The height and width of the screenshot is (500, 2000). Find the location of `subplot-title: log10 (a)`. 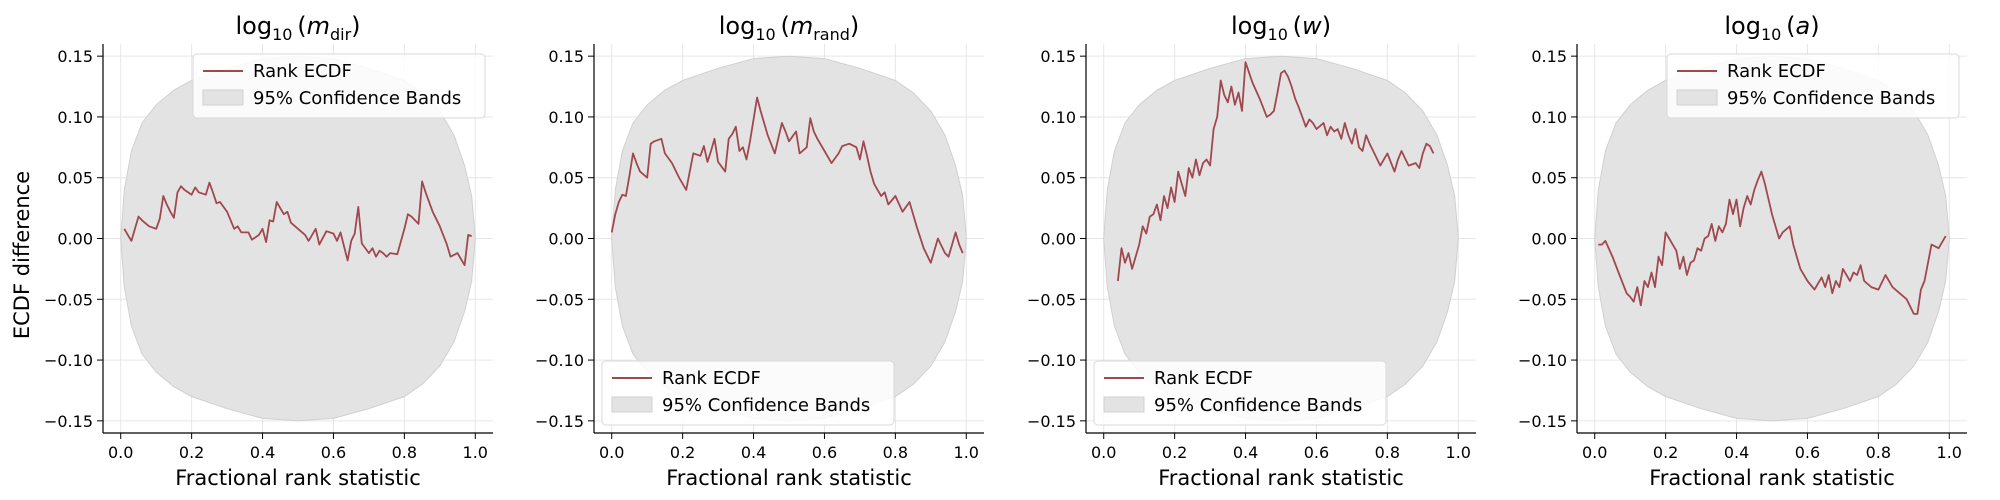

subplot-title: log10 (a) is located at coordinates (1771, 28).